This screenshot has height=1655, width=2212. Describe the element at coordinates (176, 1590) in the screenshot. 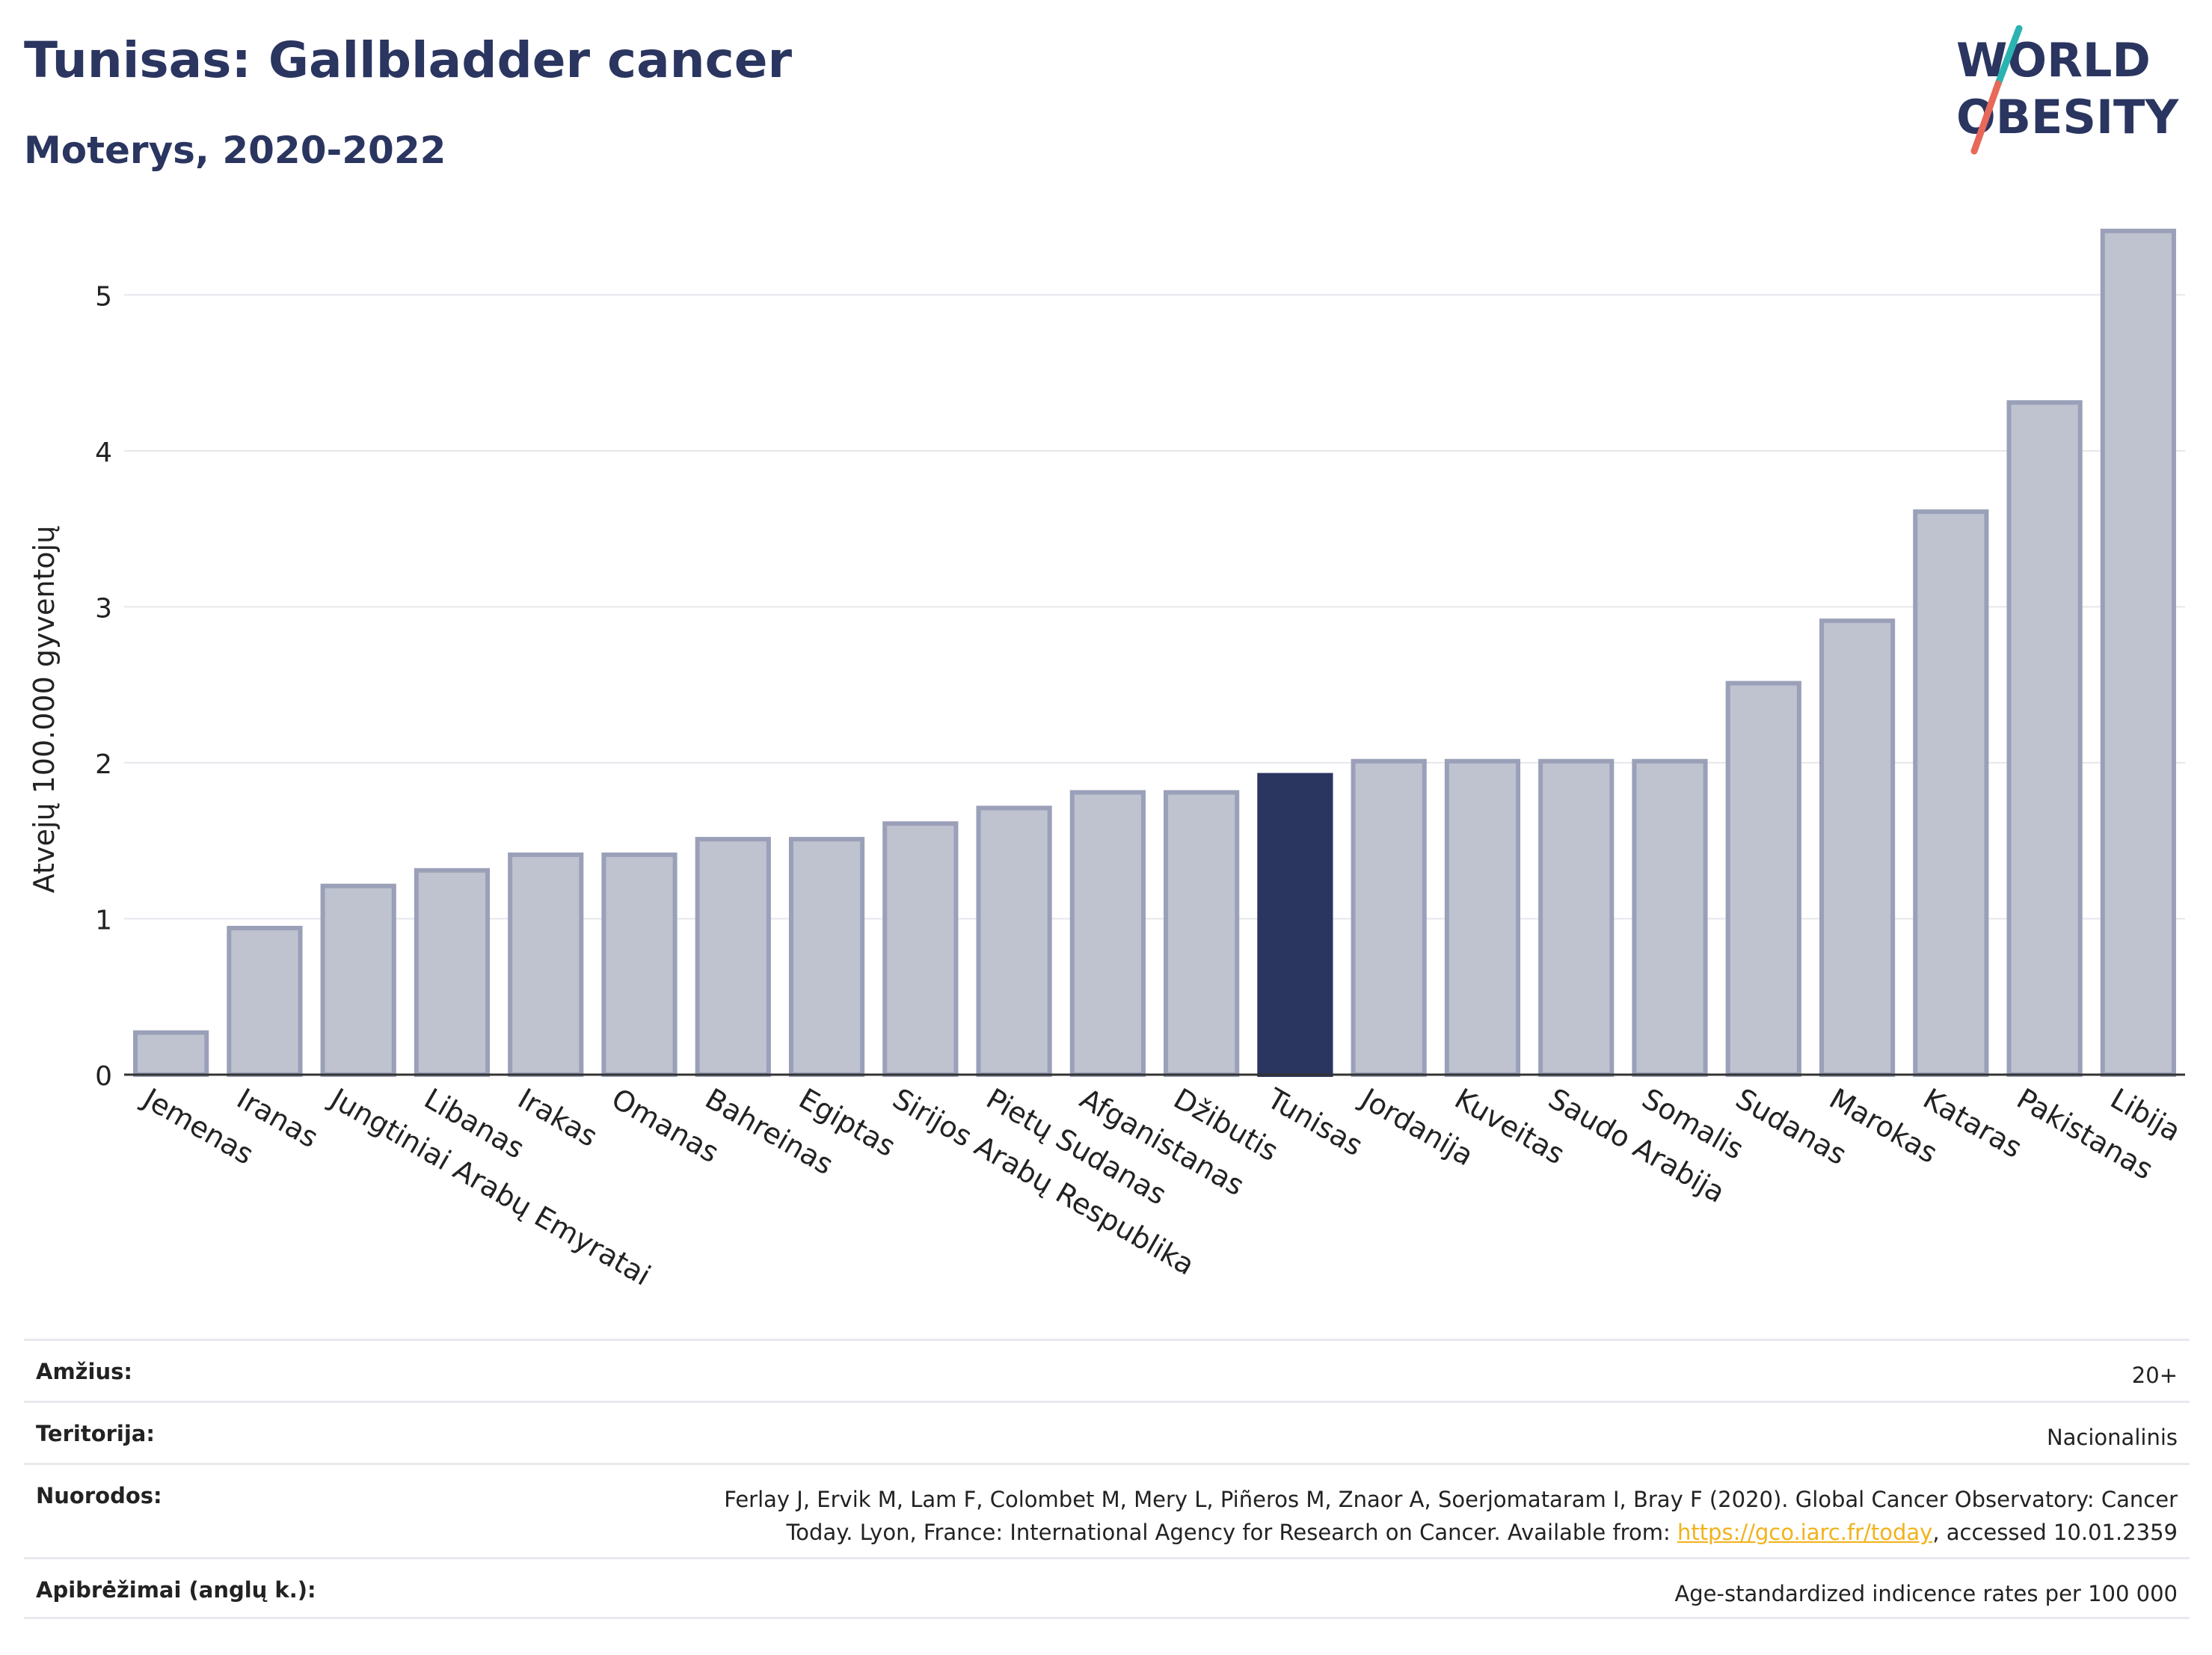

I see `definitions-label: Apibrėžimai (anglų k.):` at that location.